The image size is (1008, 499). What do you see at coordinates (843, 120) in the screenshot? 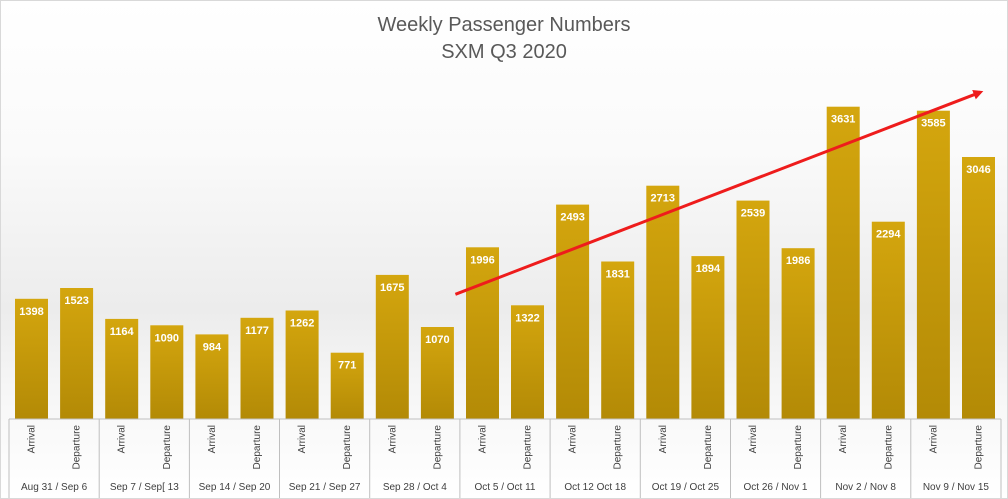
I see `bar-value-label: 3631` at bounding box center [843, 120].